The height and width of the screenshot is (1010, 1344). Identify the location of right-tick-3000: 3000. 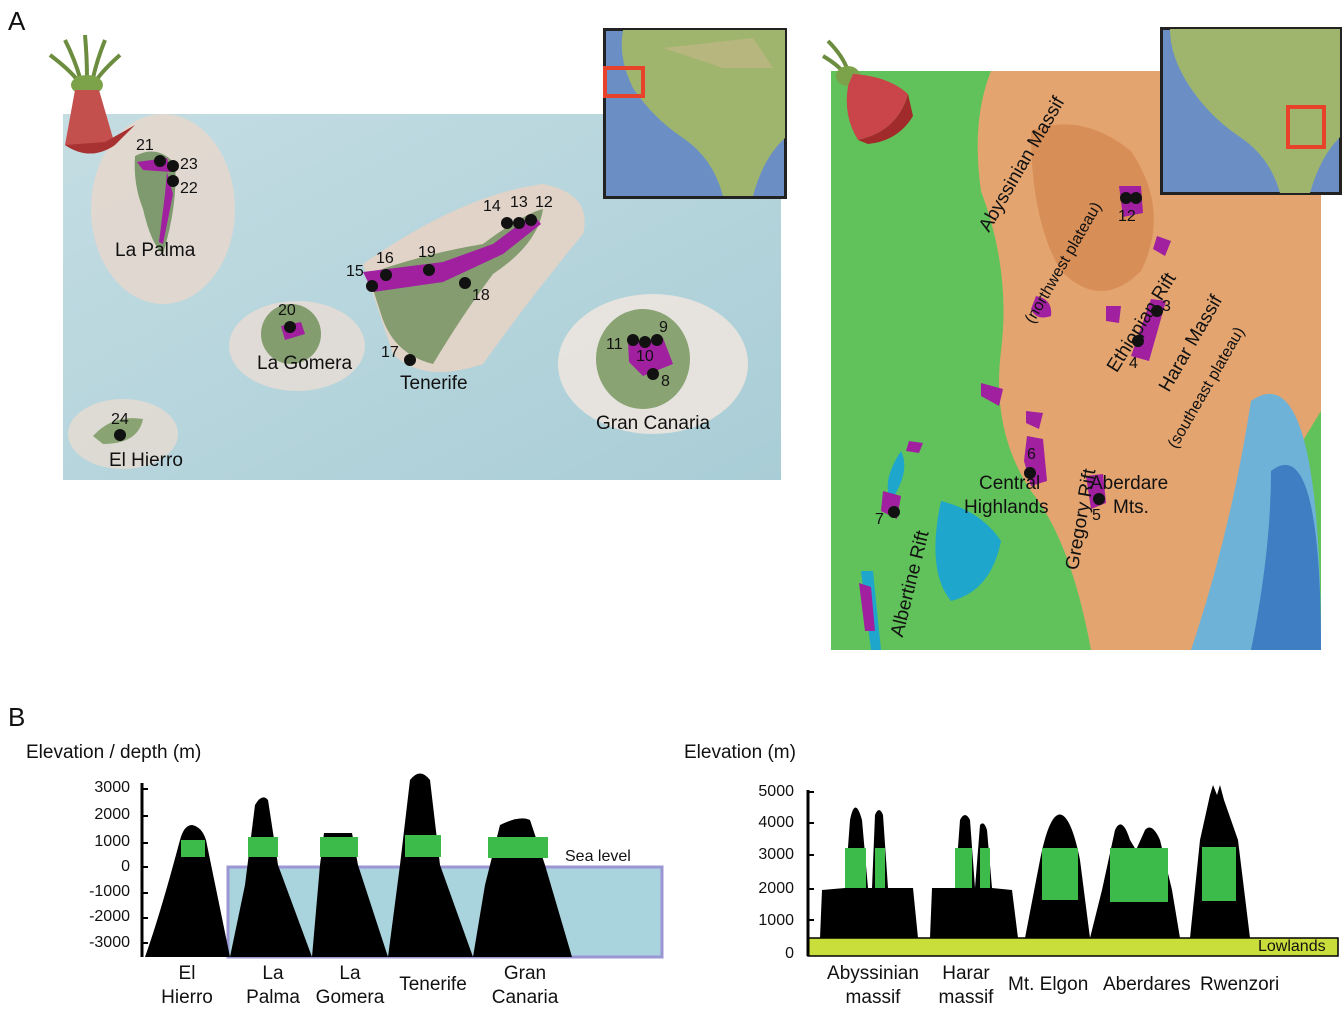
(776, 854).